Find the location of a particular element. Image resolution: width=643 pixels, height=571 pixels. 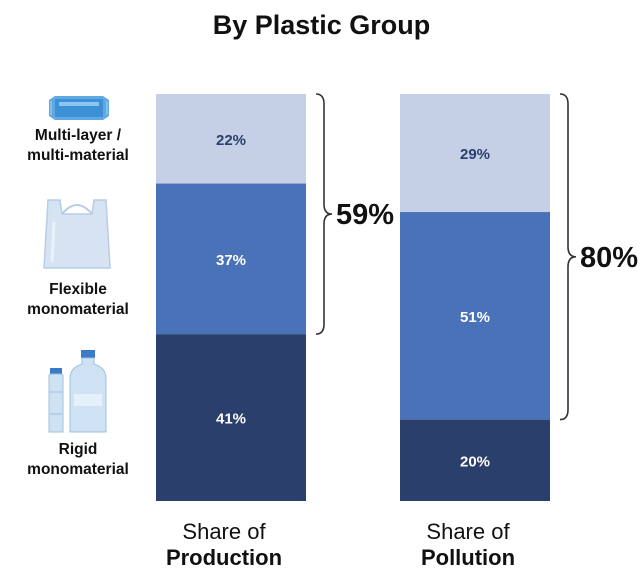

bar-value-label: 22% is located at coordinates (231, 140).